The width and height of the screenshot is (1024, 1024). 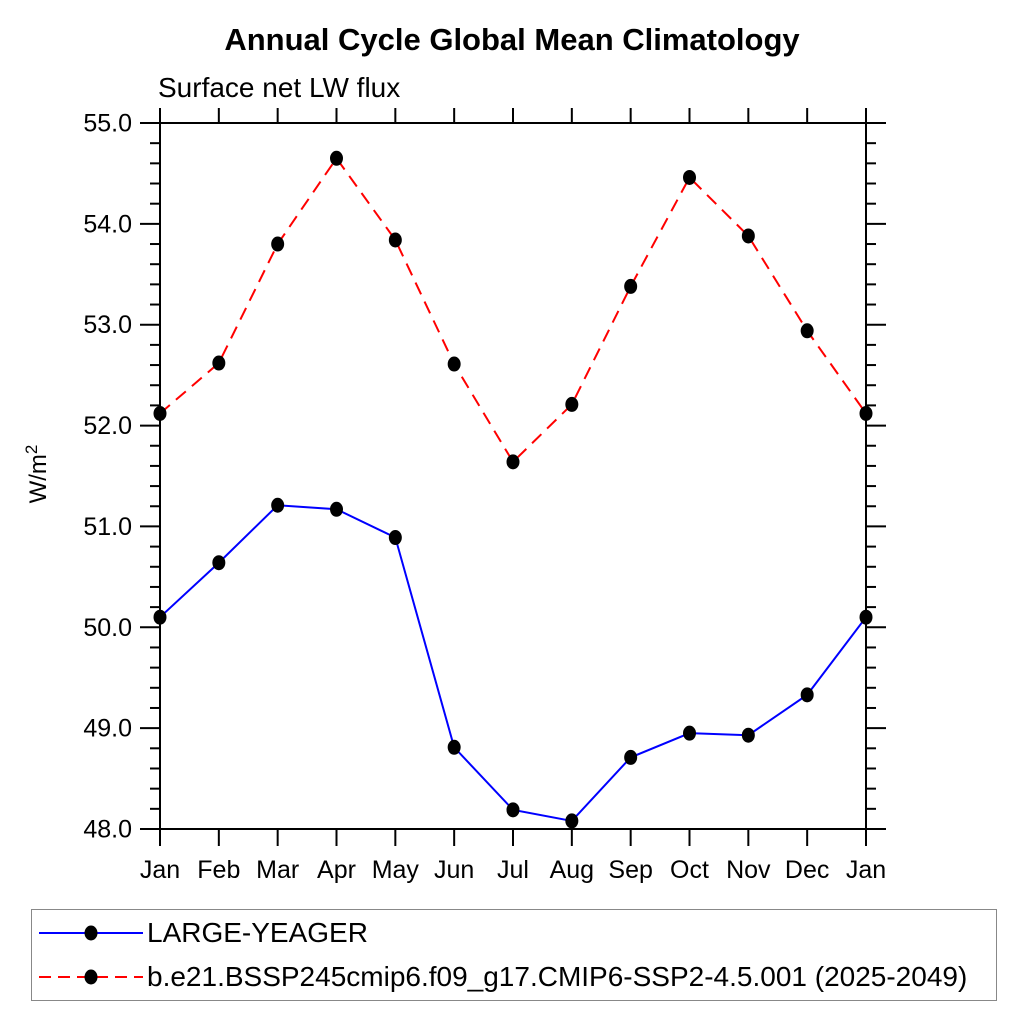 What do you see at coordinates (512, 39) in the screenshot?
I see `chart-title: Annual Cycle Global Mean Climatology` at bounding box center [512, 39].